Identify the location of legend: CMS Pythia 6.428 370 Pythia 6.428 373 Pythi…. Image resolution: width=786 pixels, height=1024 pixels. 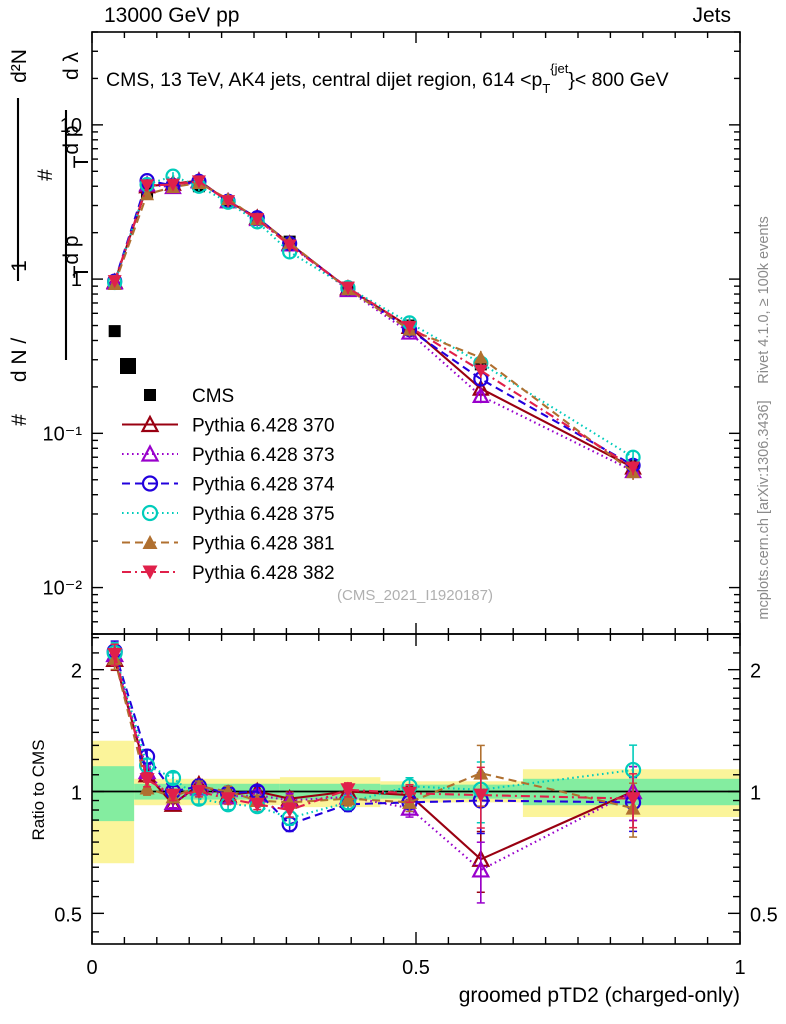
(228, 485).